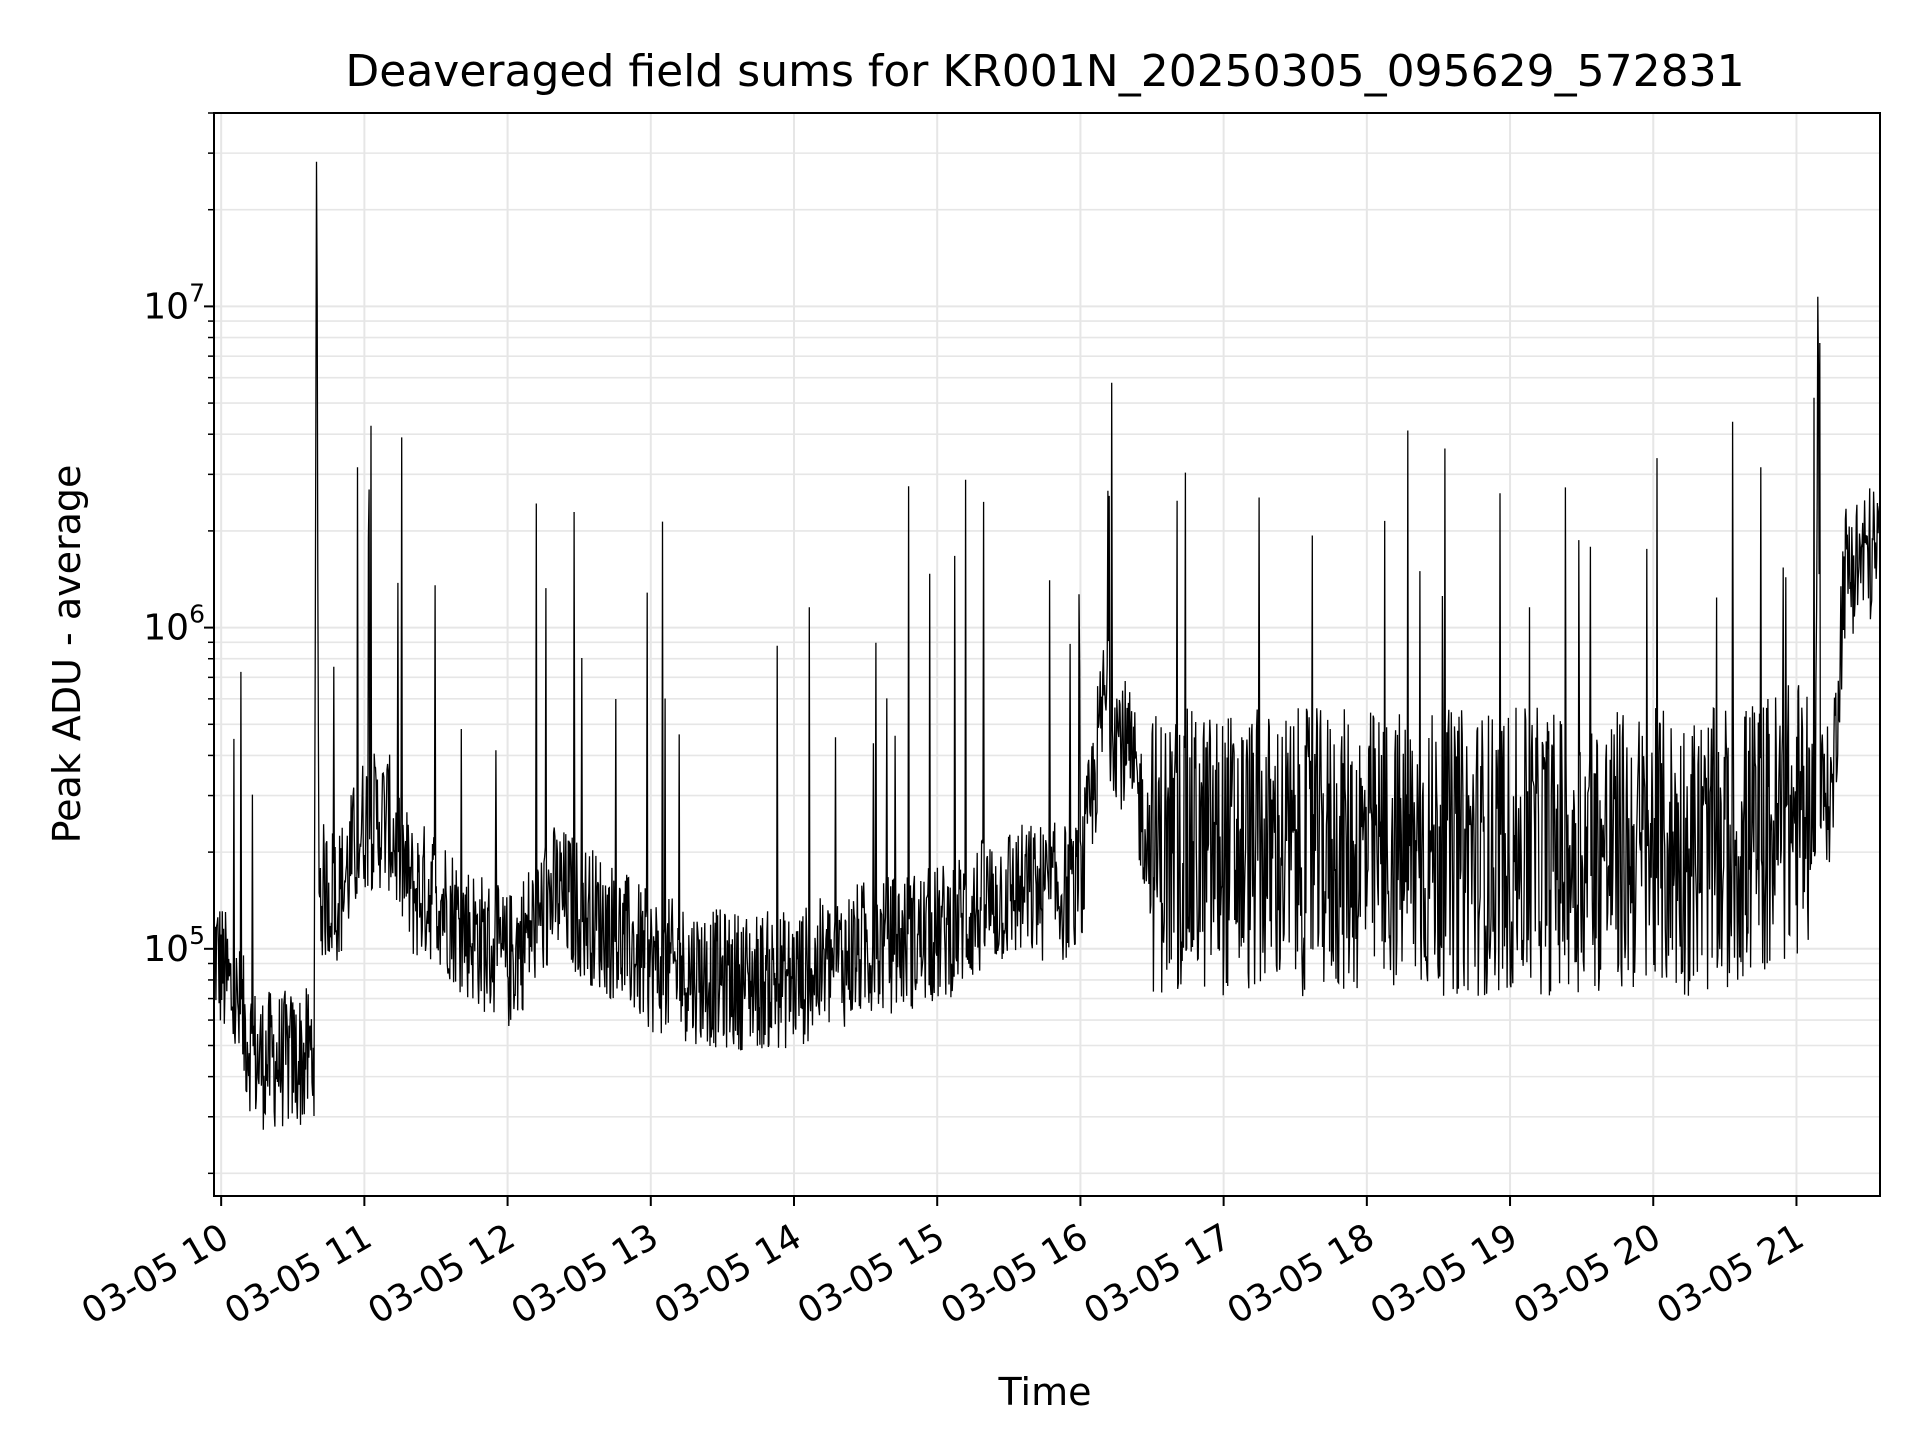  I want to click on x-tick-label: 03-05 13, so click(585, 1274).